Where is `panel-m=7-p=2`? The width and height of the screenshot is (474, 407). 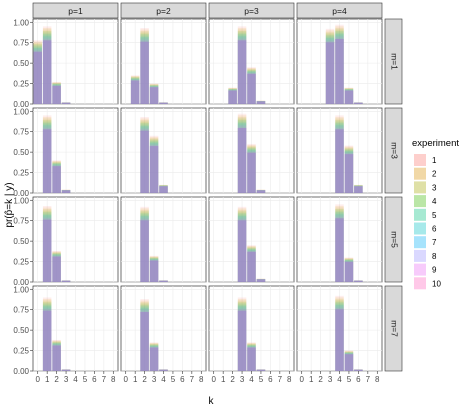 panel-m=7-p=2 is located at coordinates (163, 328).